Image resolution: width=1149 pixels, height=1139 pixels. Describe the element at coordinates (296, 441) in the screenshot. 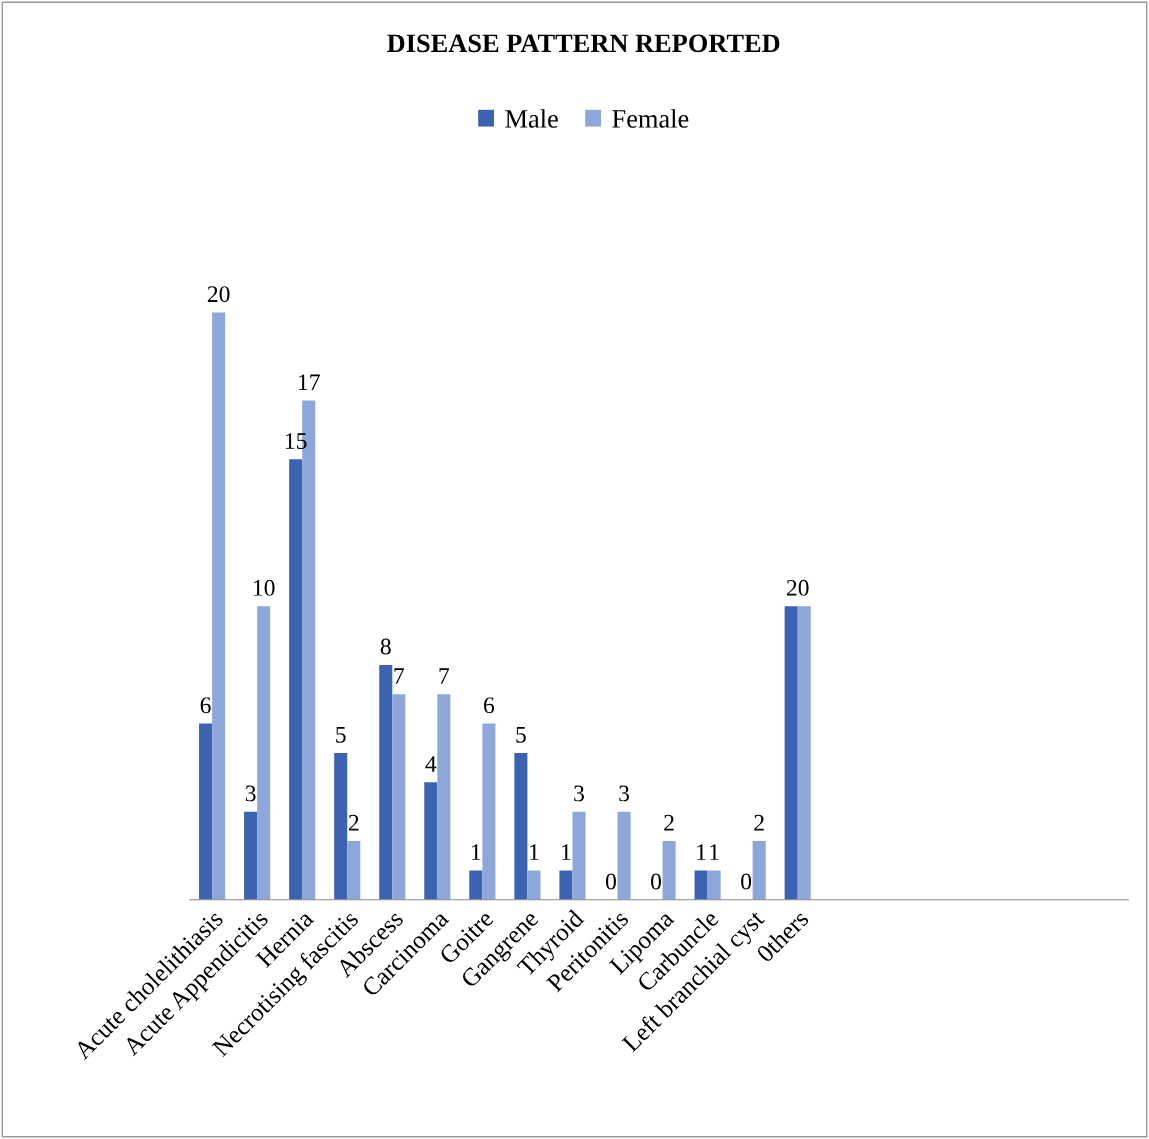

I see `data-label: 15` at that location.